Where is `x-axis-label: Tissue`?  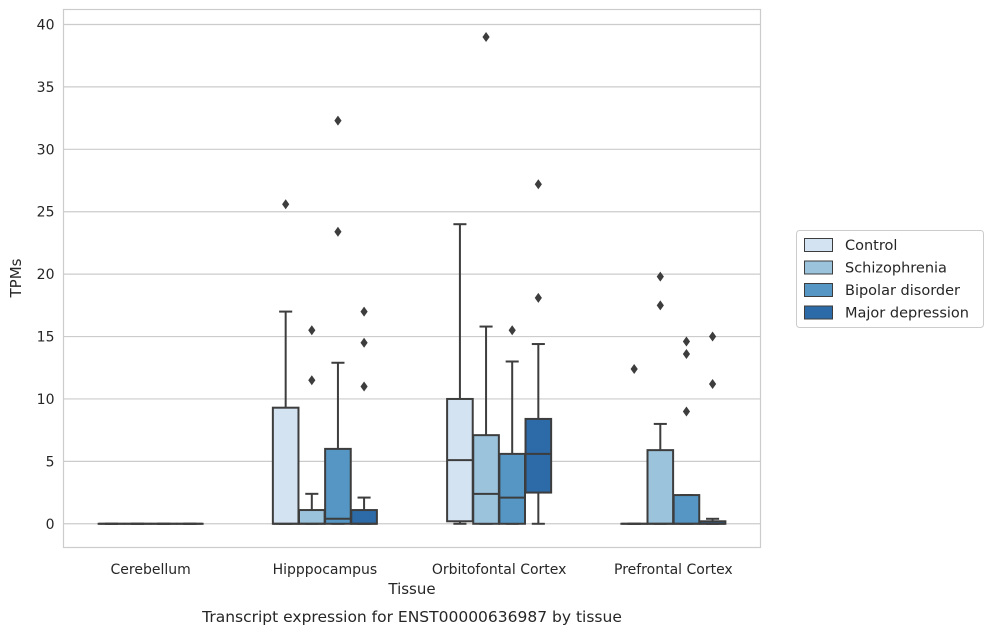 x-axis-label: Tissue is located at coordinates (411, 589).